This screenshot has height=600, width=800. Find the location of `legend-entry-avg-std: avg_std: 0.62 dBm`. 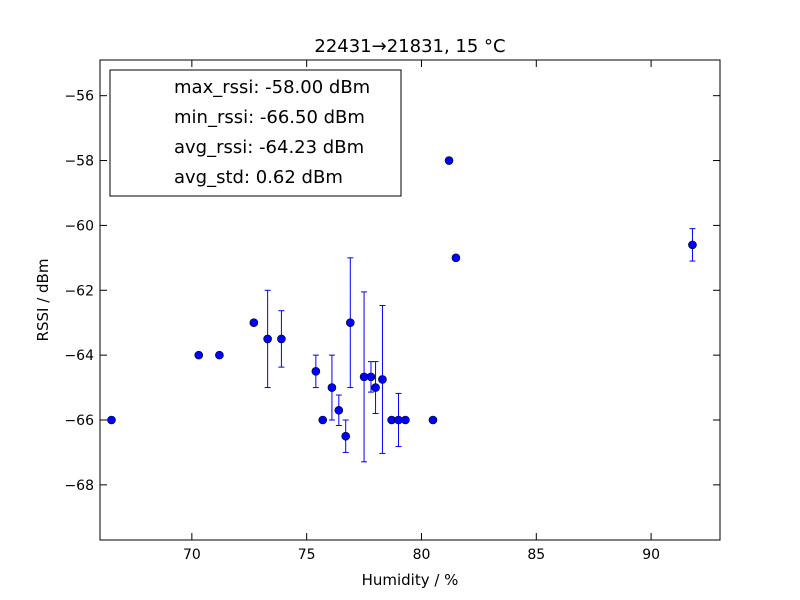

legend-entry-avg-std: avg_std: 0.62 dBm is located at coordinates (258, 177).